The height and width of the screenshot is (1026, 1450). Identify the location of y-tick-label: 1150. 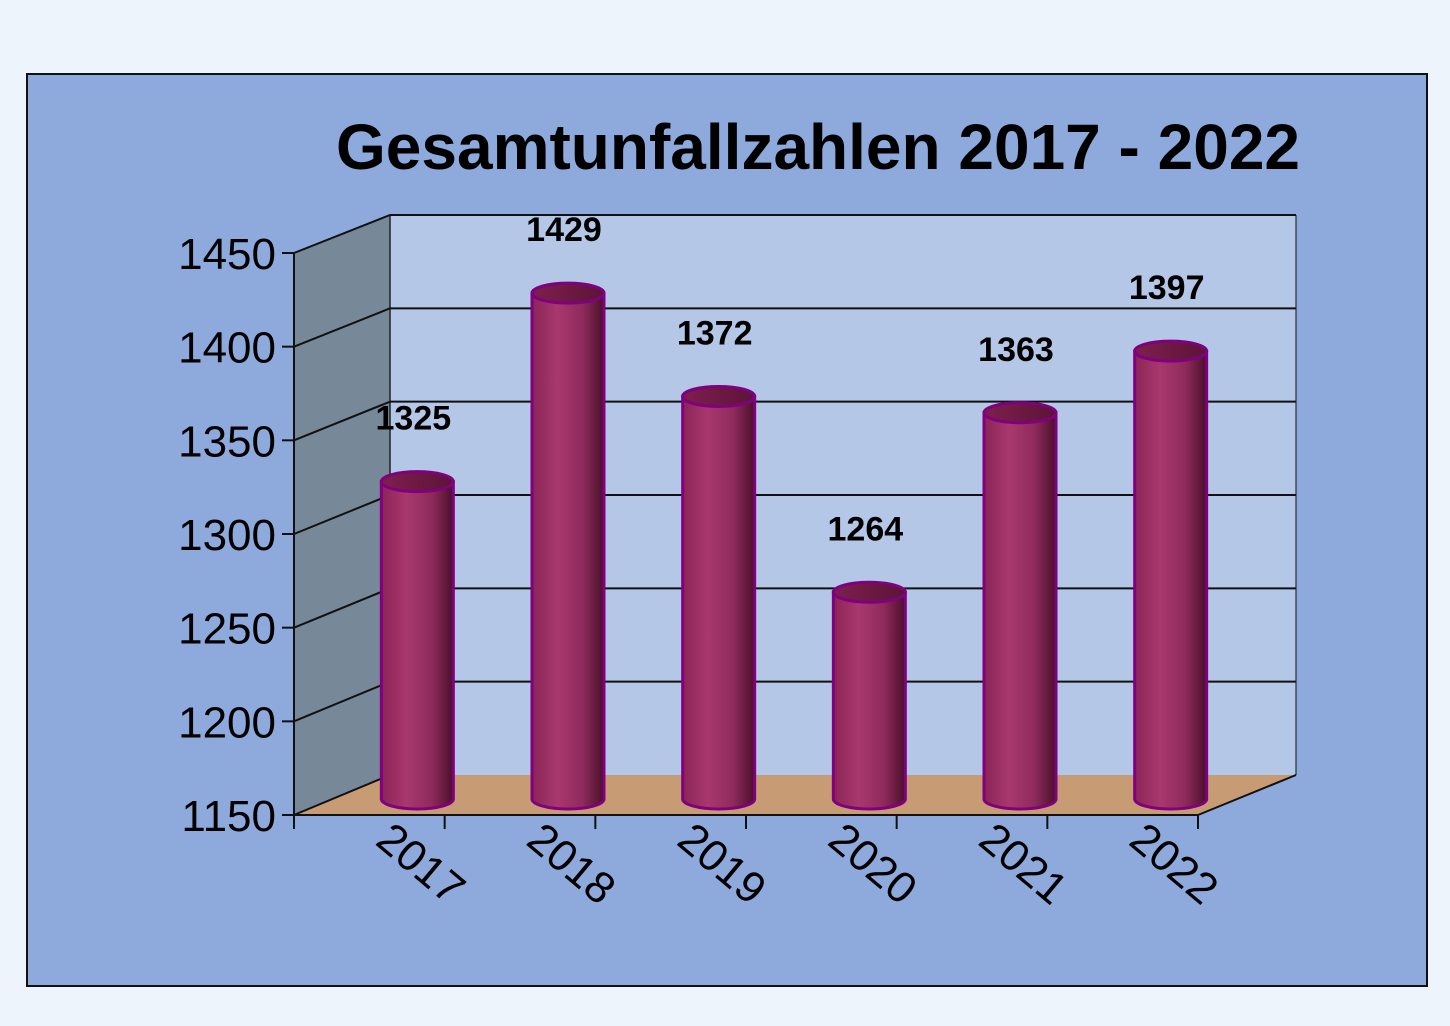
(228, 816).